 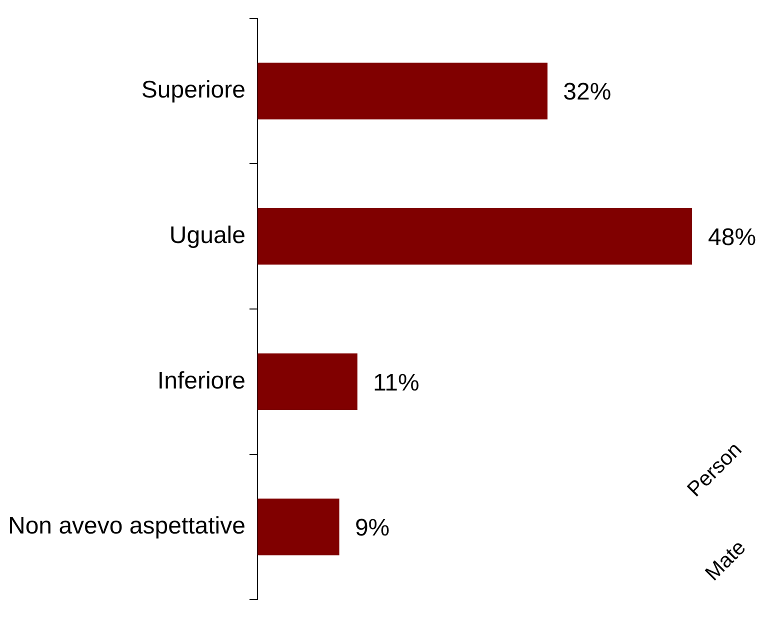 What do you see at coordinates (732, 237) in the screenshot?
I see `data-label: 48%` at bounding box center [732, 237].